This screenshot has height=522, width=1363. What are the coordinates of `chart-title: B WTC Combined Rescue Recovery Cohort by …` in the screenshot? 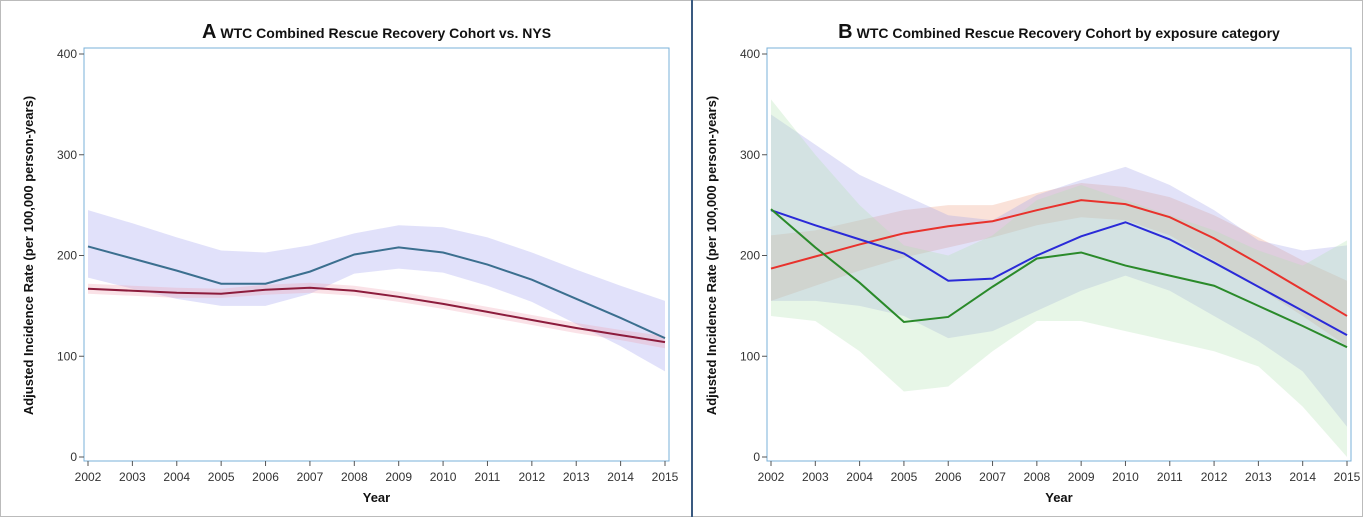 It's located at (1059, 32).